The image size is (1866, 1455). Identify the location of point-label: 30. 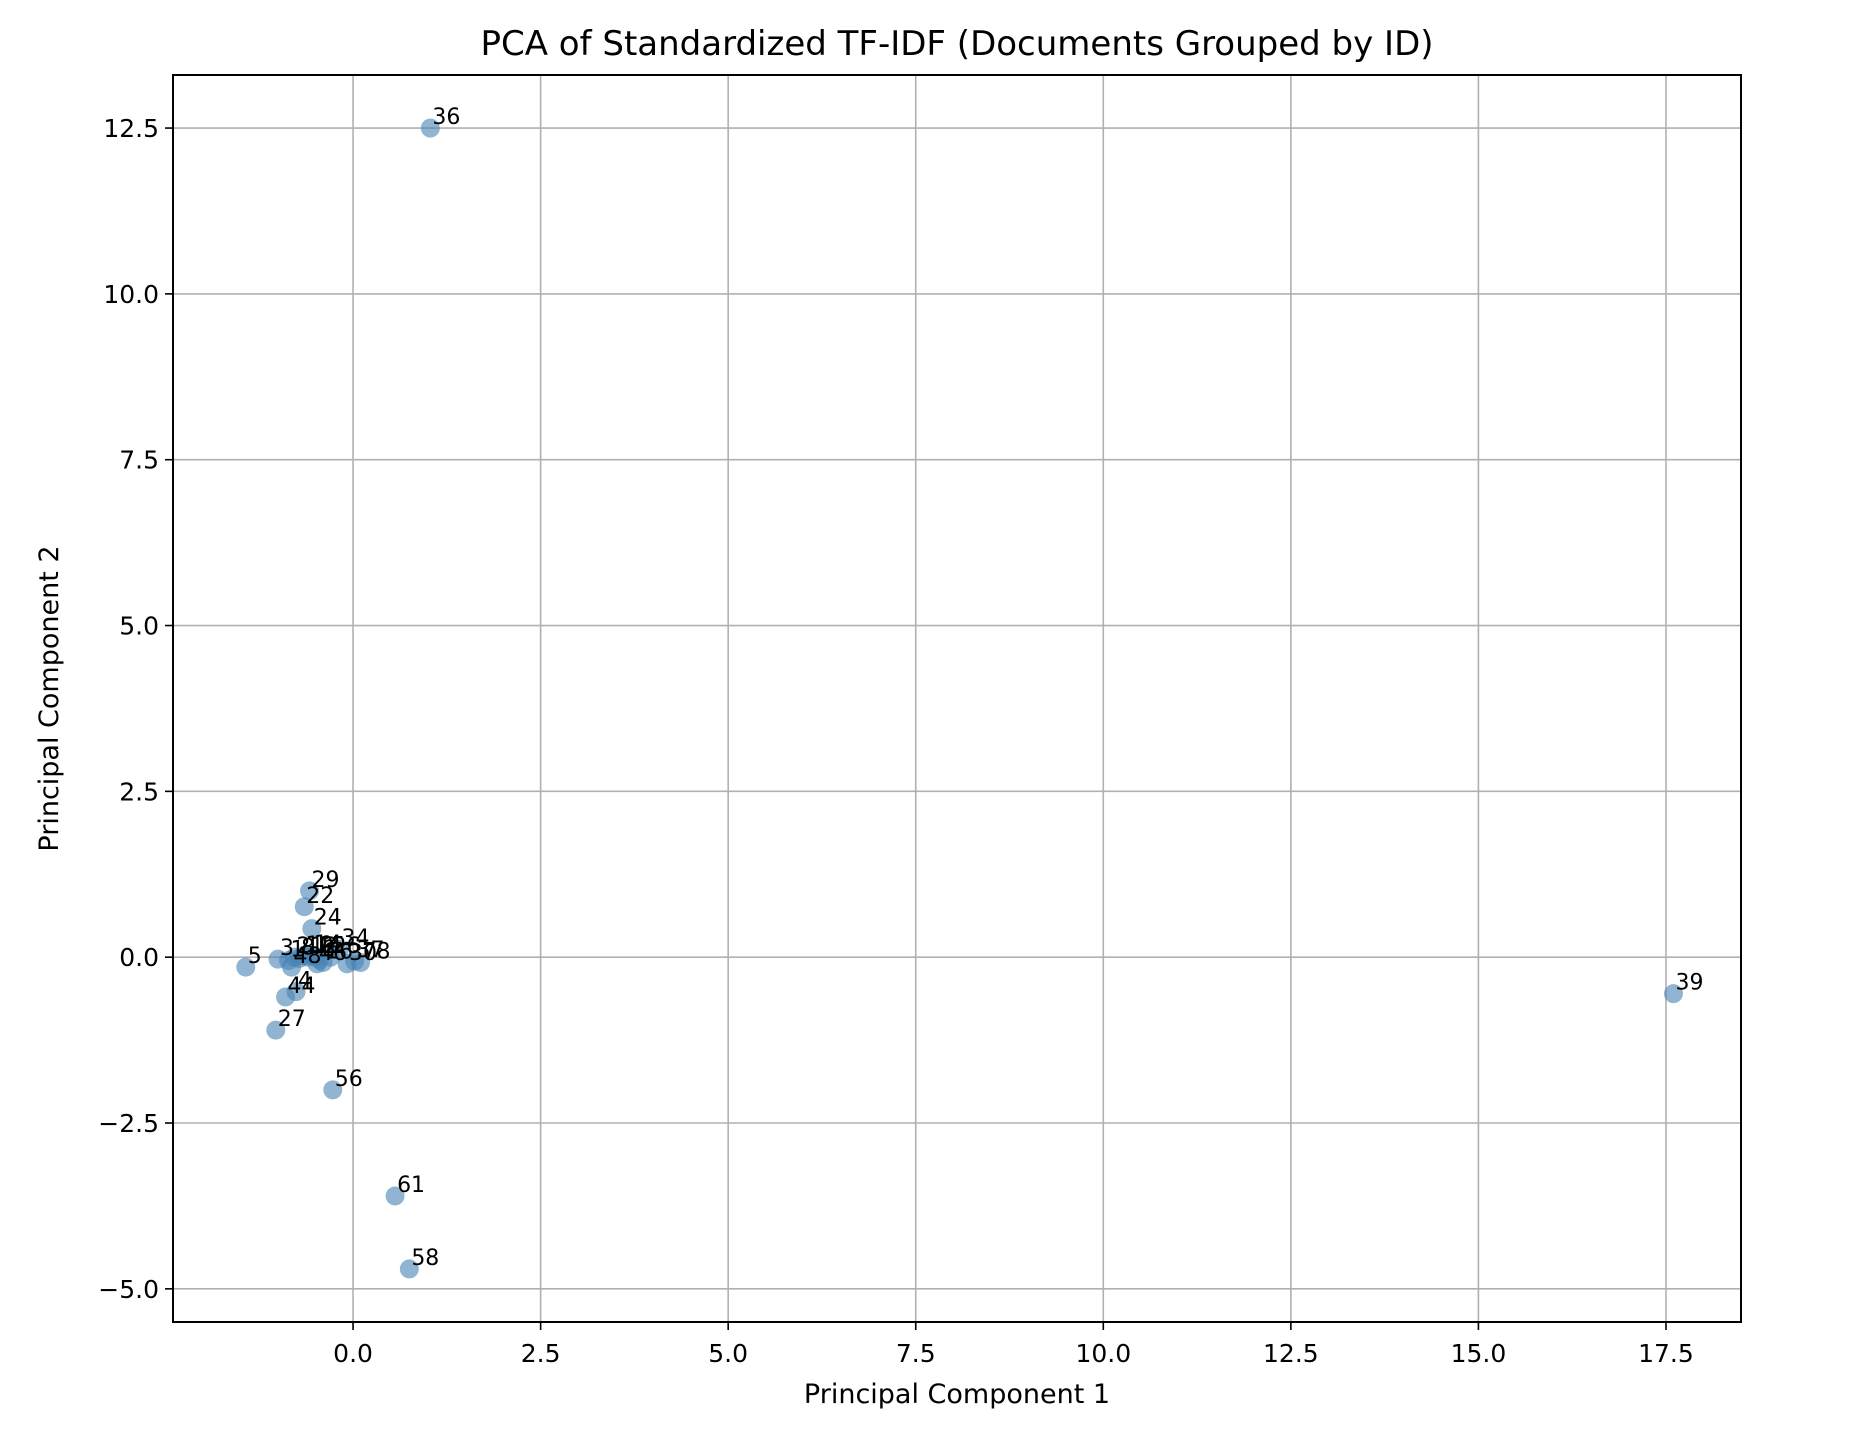
(363, 953).